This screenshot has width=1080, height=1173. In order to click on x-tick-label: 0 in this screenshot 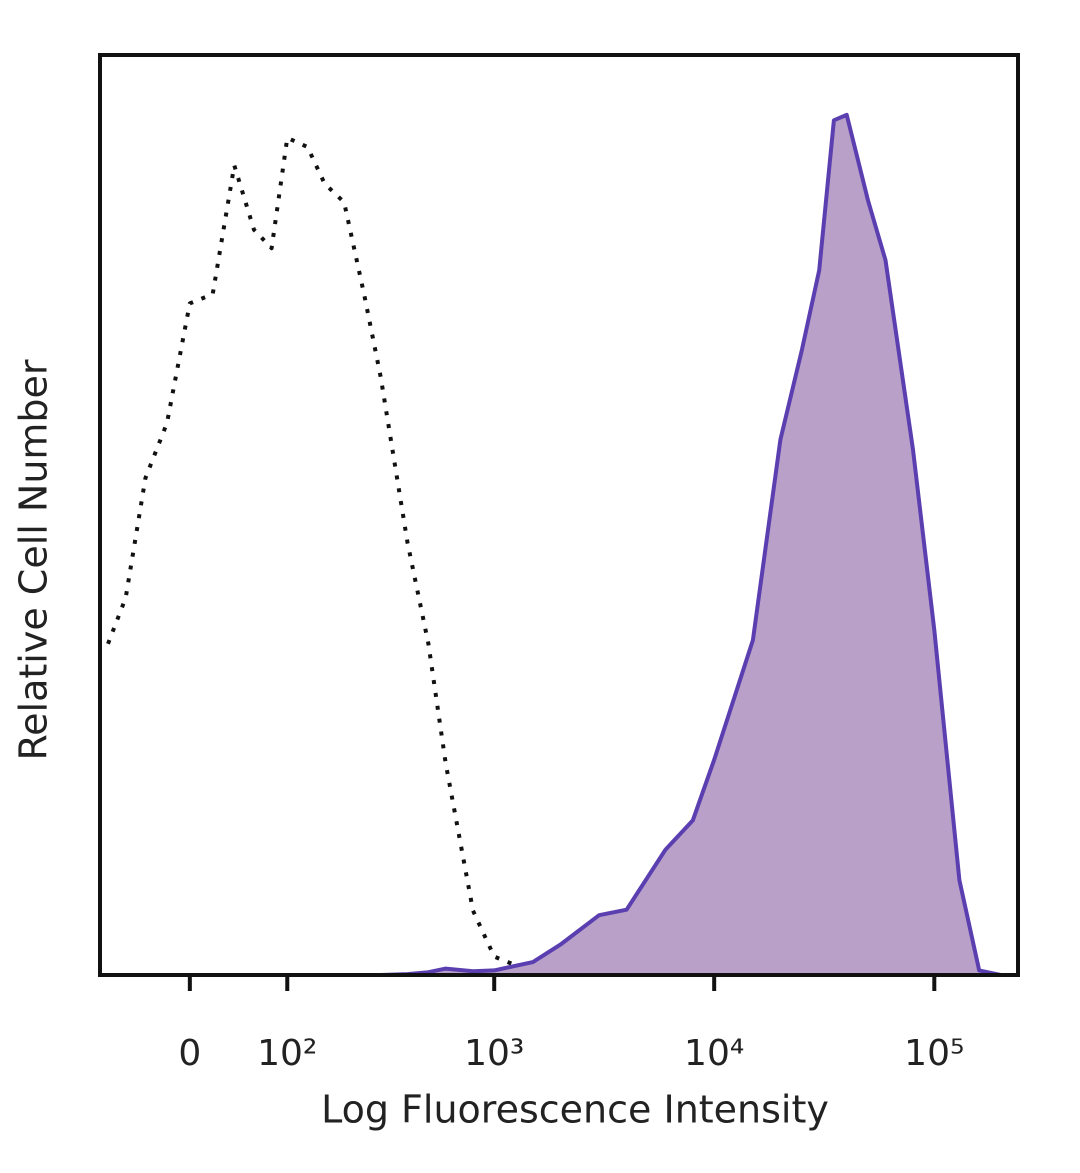, I will do `click(189, 1053)`.